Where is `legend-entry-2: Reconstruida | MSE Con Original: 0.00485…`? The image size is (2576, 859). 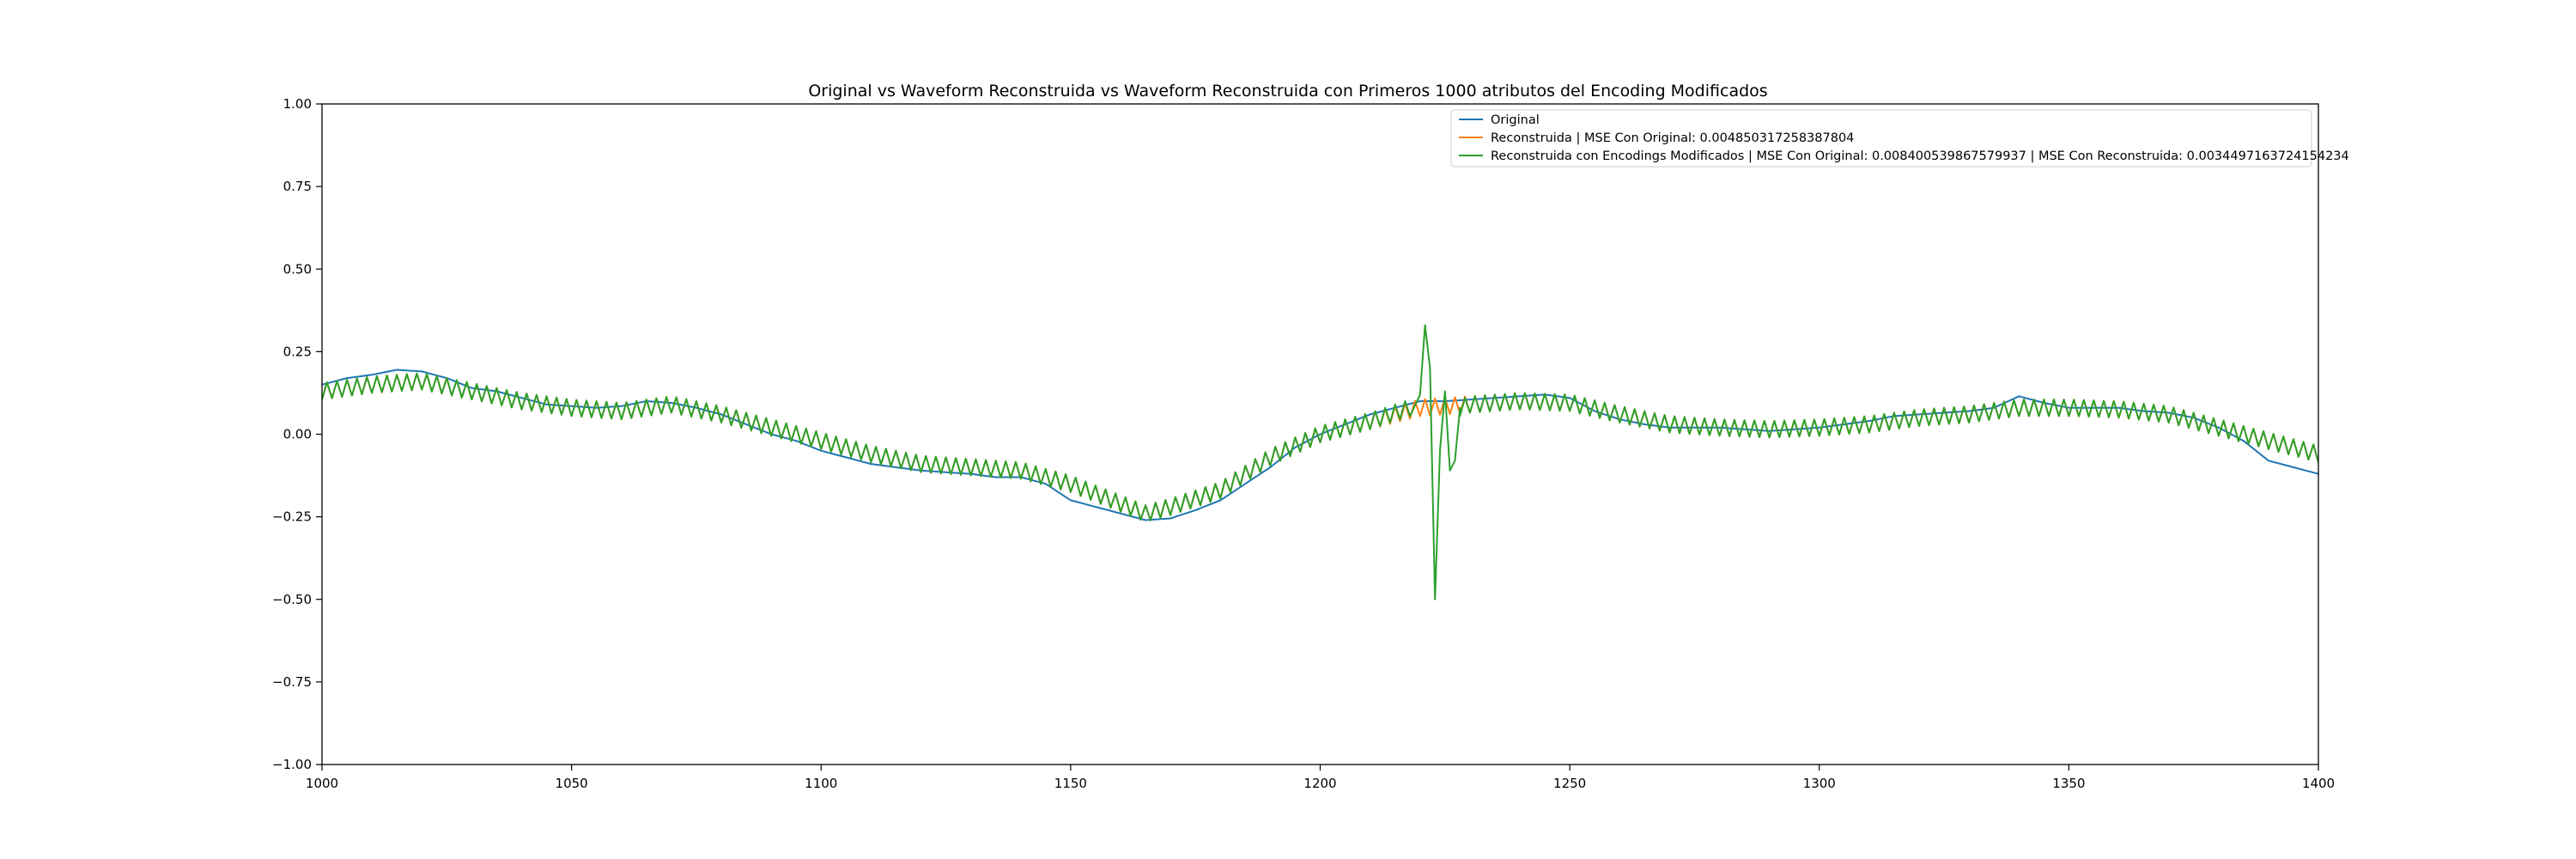
legend-entry-2: Reconstruida | MSE Con Original: 0.00485… is located at coordinates (1672, 138).